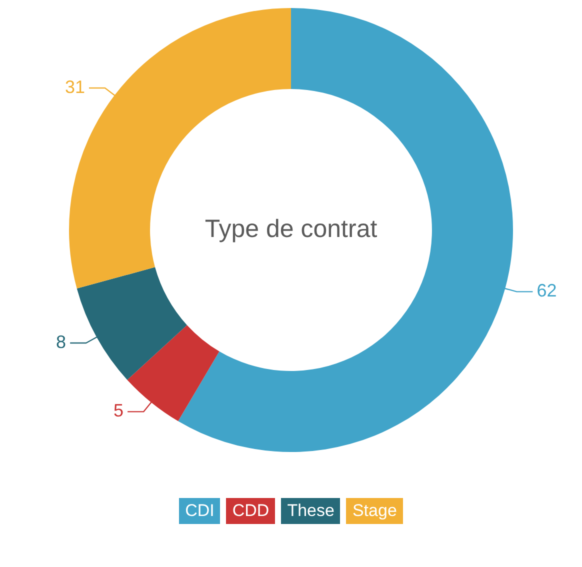 The width and height of the screenshot is (582, 567). Describe the element at coordinates (202, 511) in the screenshot. I see `legend-label: CDI` at that location.